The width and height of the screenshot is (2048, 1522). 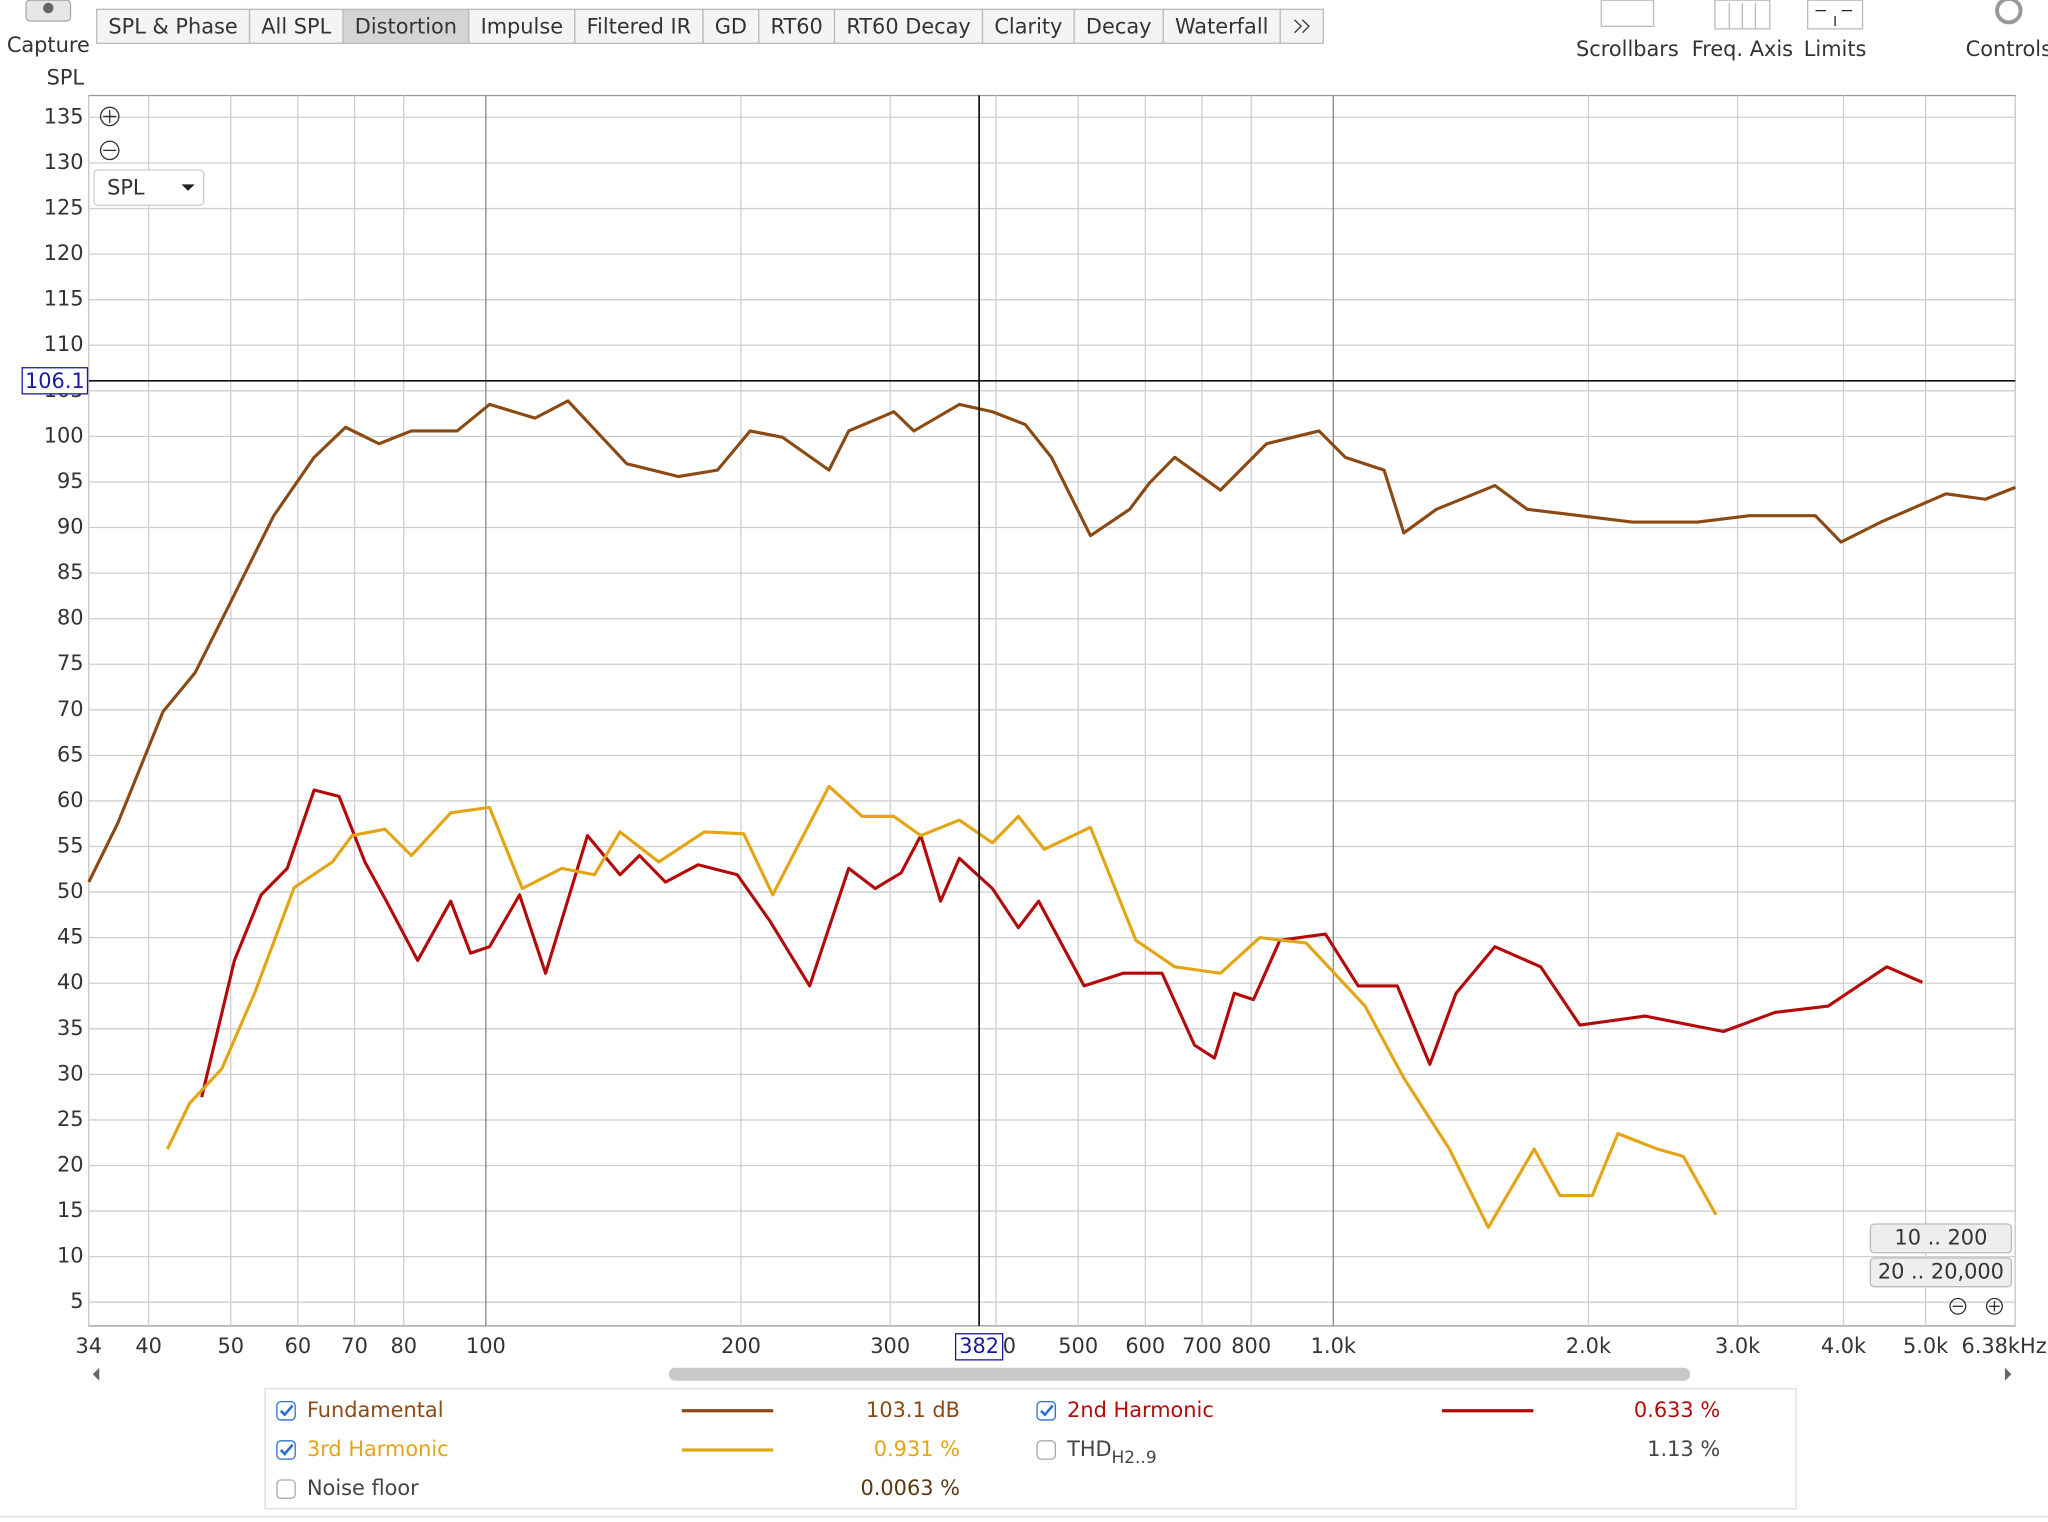 I want to click on y-tick-label: 40, so click(x=70, y=982).